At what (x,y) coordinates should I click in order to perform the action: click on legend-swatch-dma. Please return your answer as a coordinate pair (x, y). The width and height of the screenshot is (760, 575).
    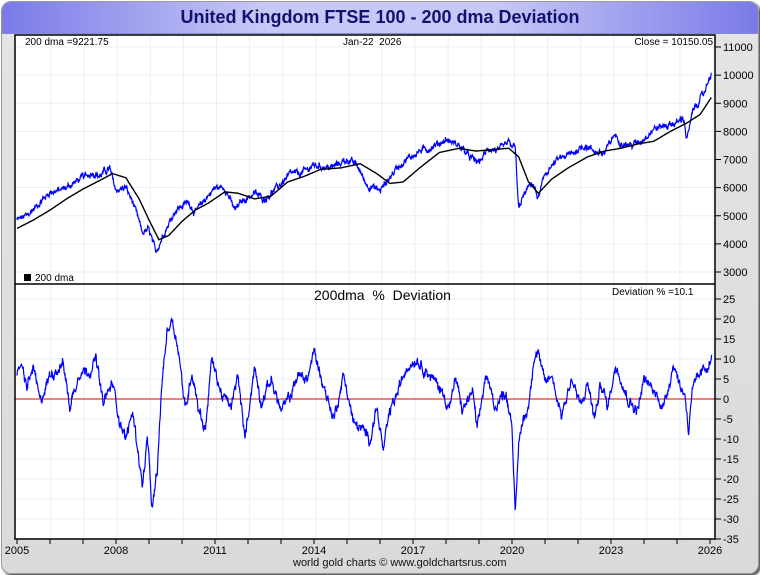
    Looking at the image, I should click on (27, 277).